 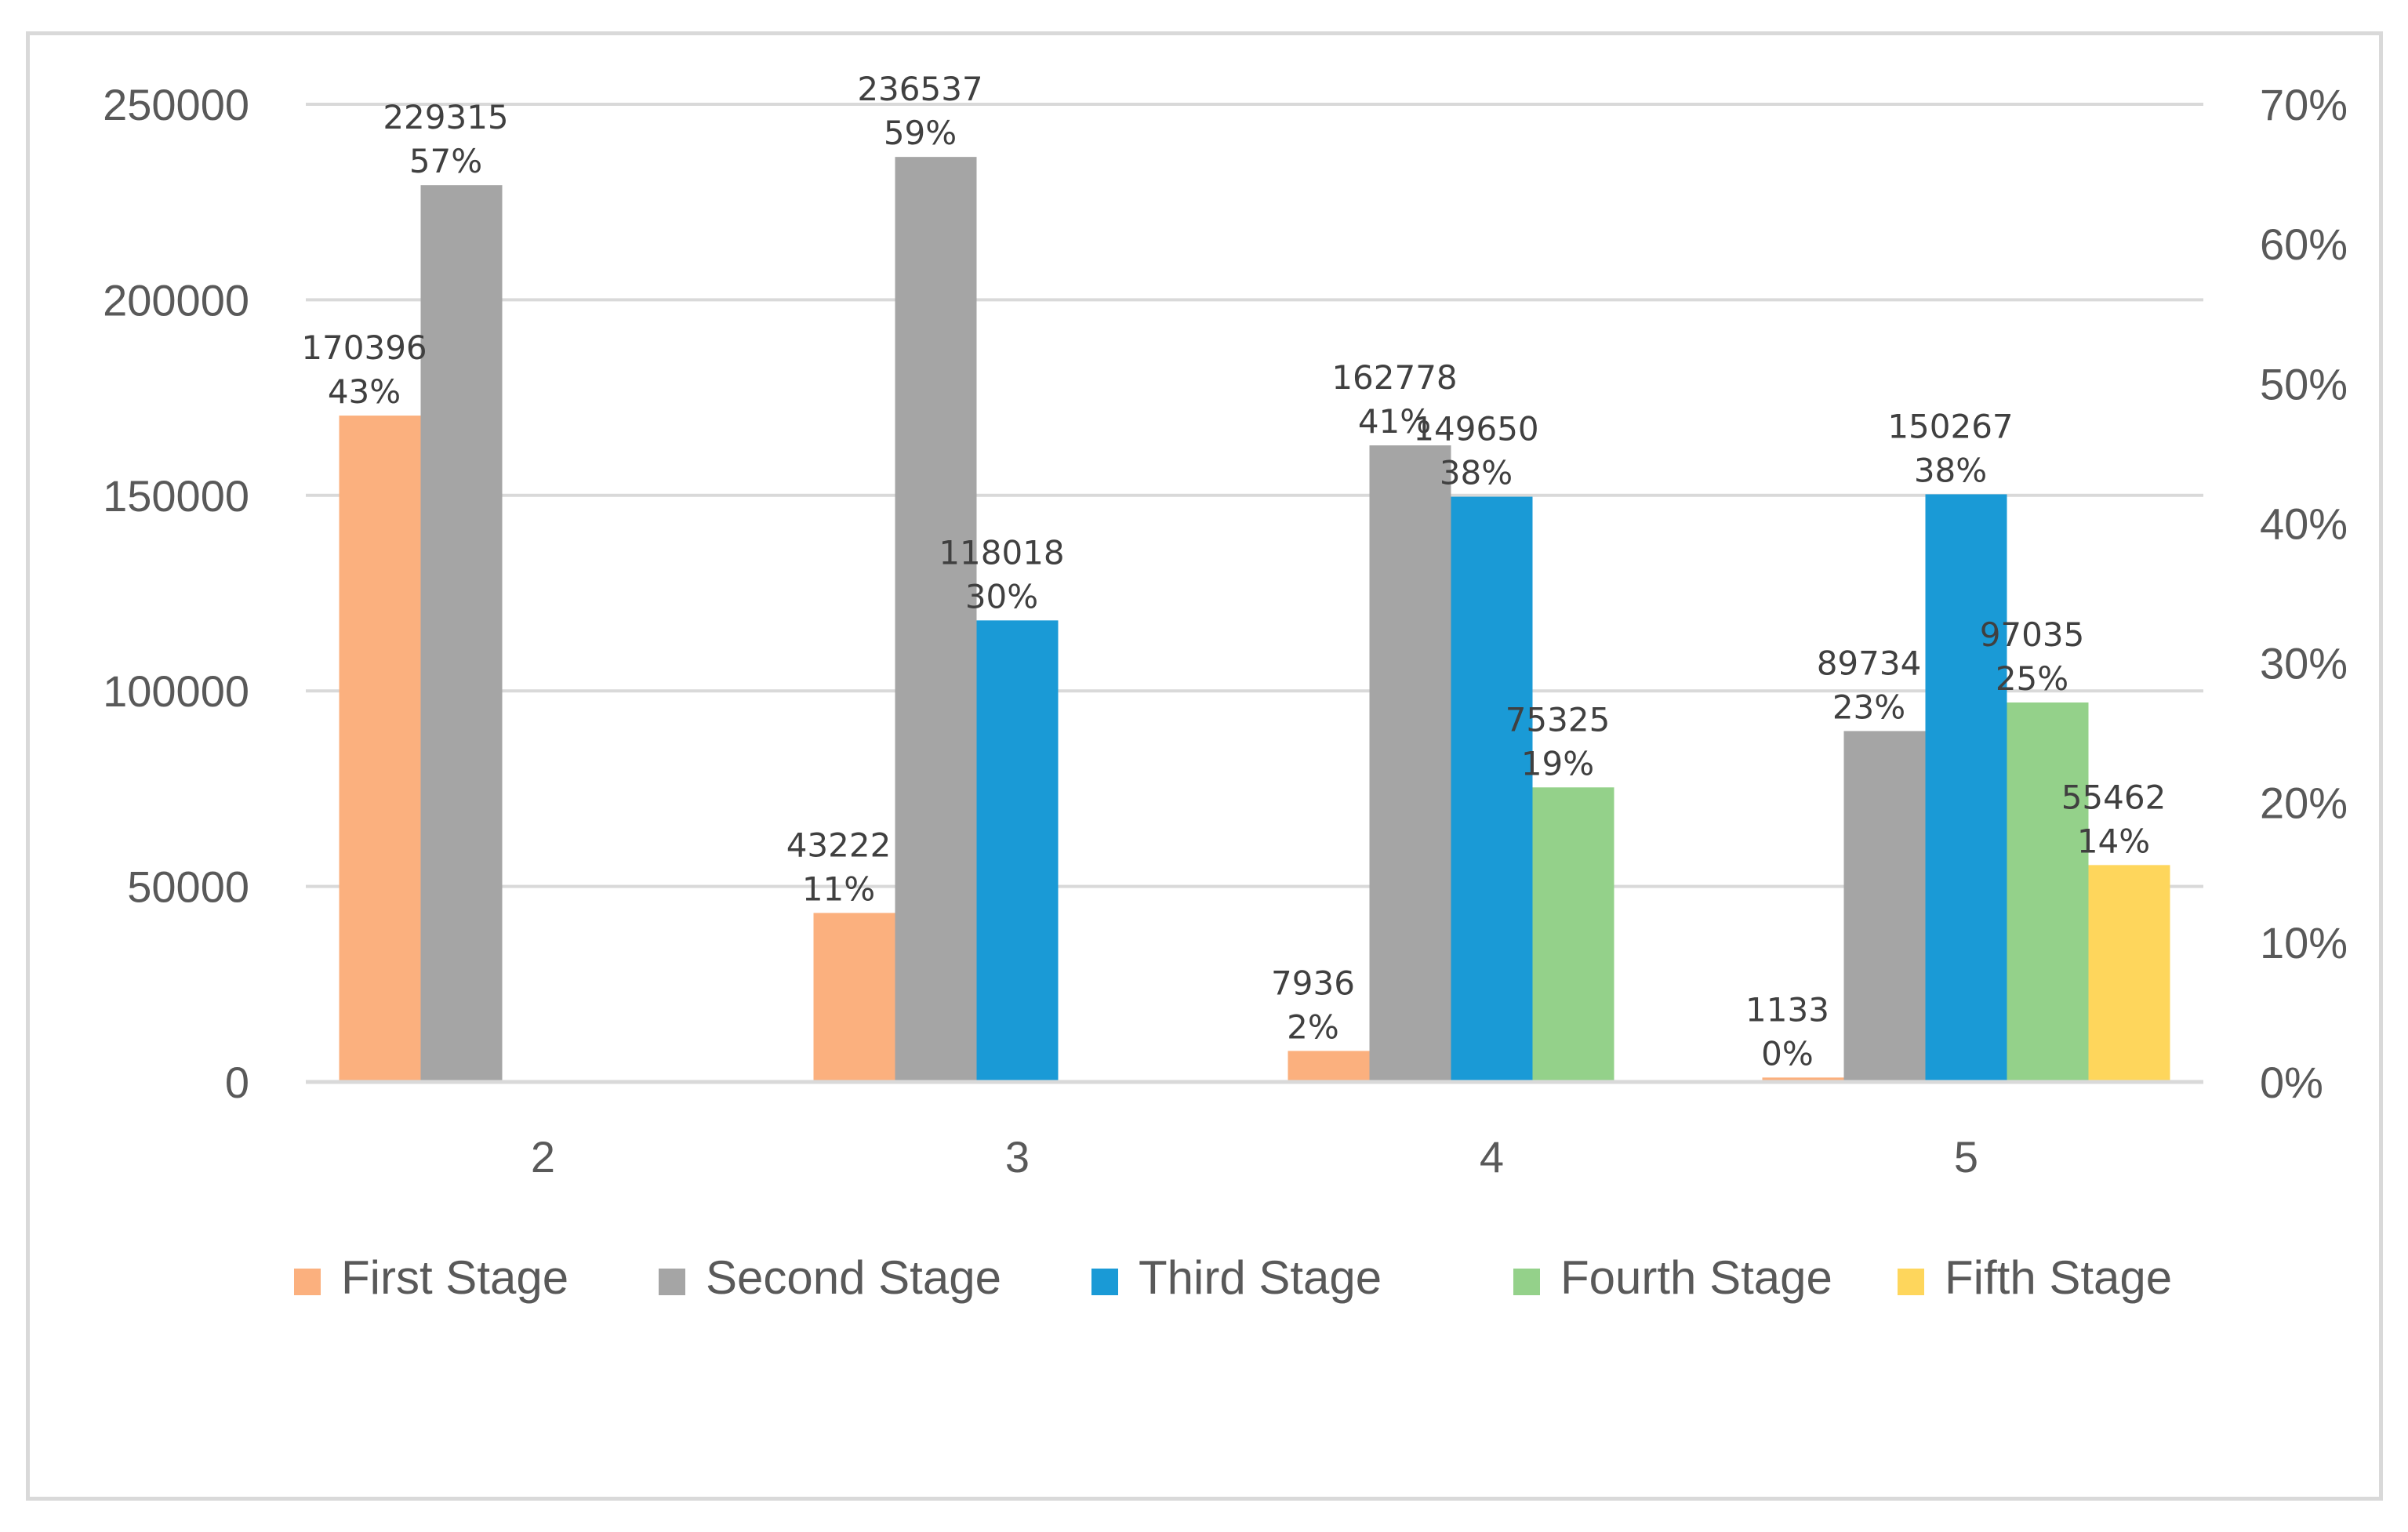 What do you see at coordinates (1558, 719) in the screenshot?
I see `data-label-value: 75325` at bounding box center [1558, 719].